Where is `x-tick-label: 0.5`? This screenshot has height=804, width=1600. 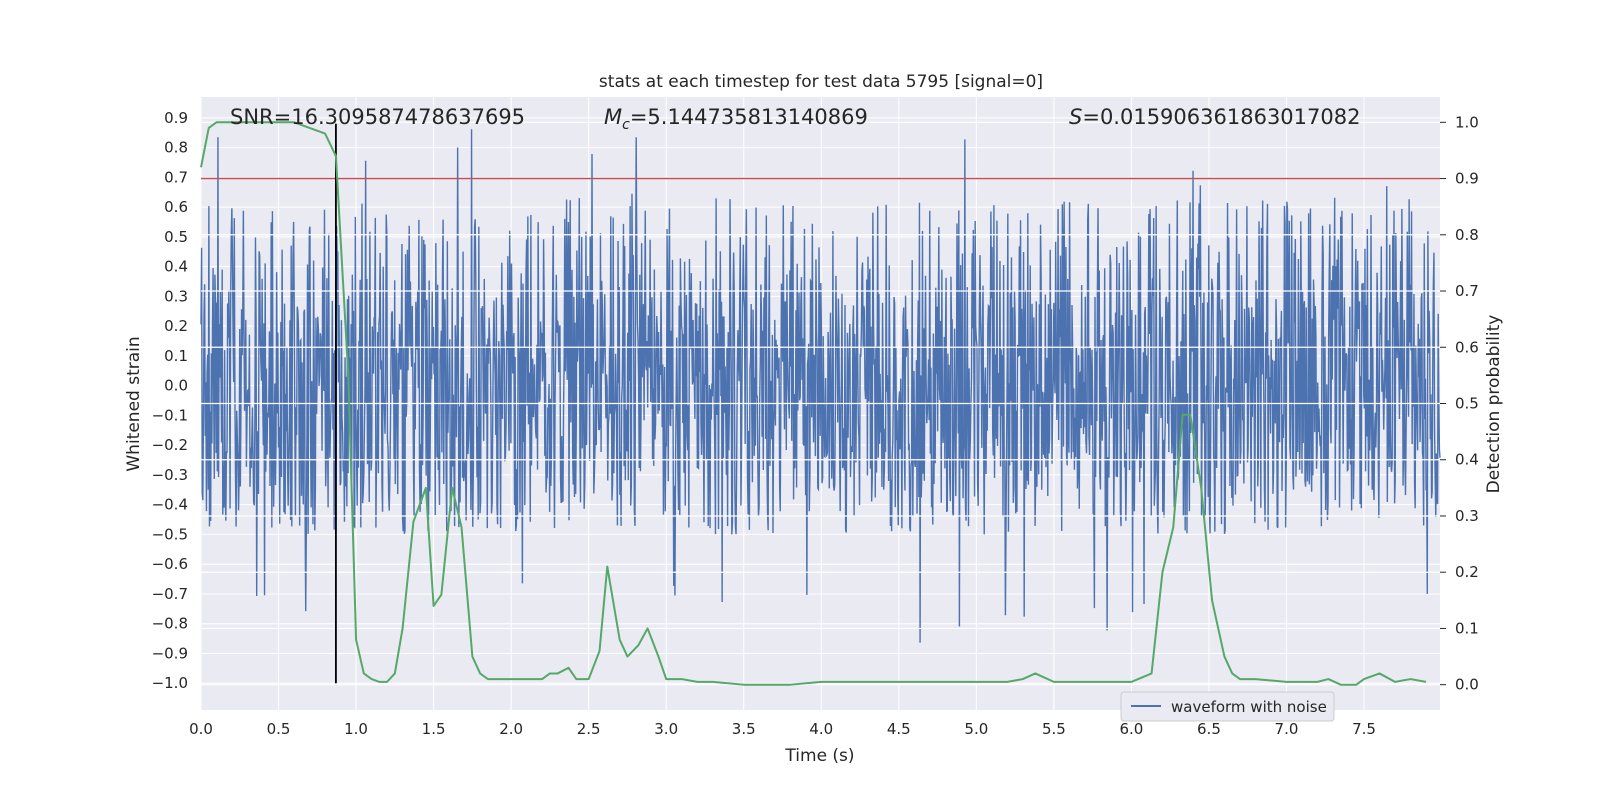 x-tick-label: 0.5 is located at coordinates (279, 729).